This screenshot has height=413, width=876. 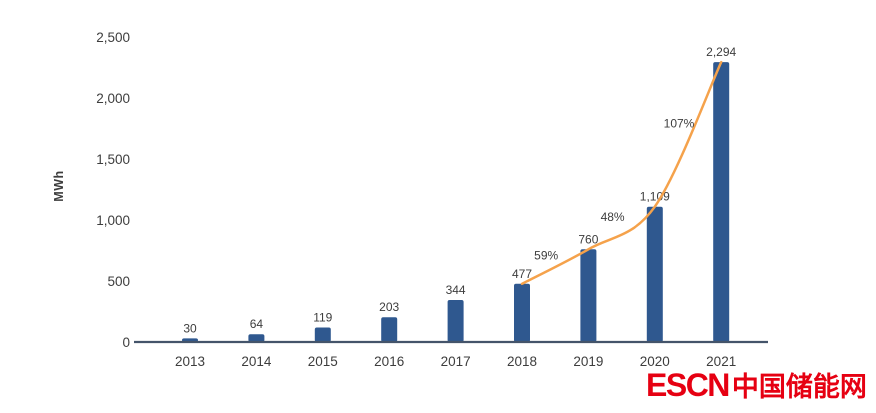 What do you see at coordinates (655, 361) in the screenshot?
I see `x-tick-label: 2020` at bounding box center [655, 361].